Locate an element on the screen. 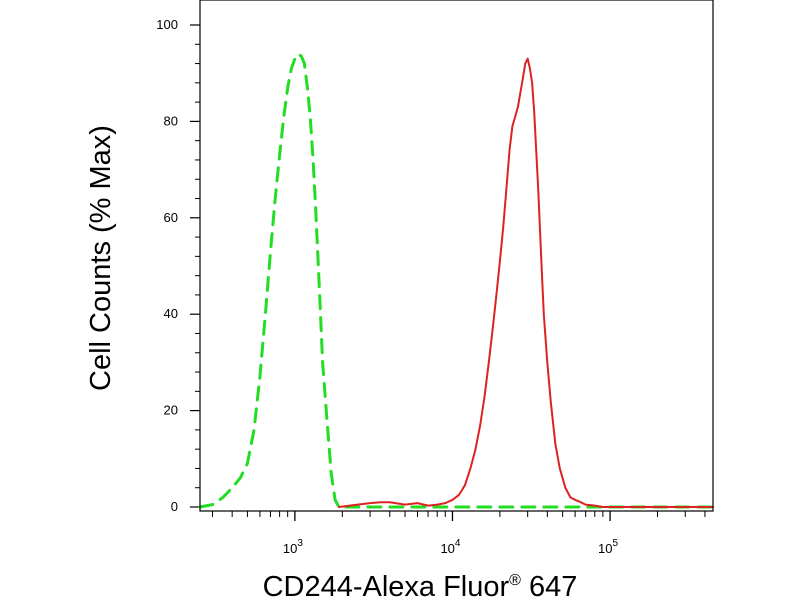 The image size is (800, 600). y-axis-title: Cell Counts (% Max) is located at coordinates (101, 258).